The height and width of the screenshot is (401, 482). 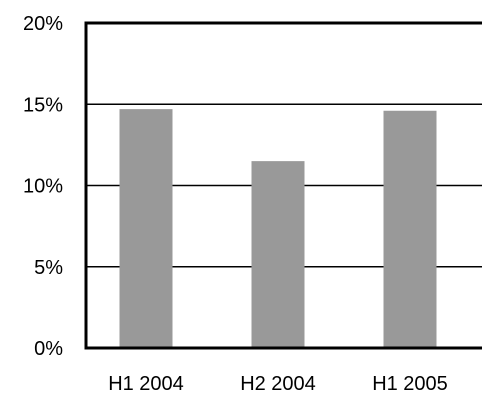 I want to click on y-axis-tick-labels: 0% 5% 10% 15% 20%, so click(x=43, y=186).